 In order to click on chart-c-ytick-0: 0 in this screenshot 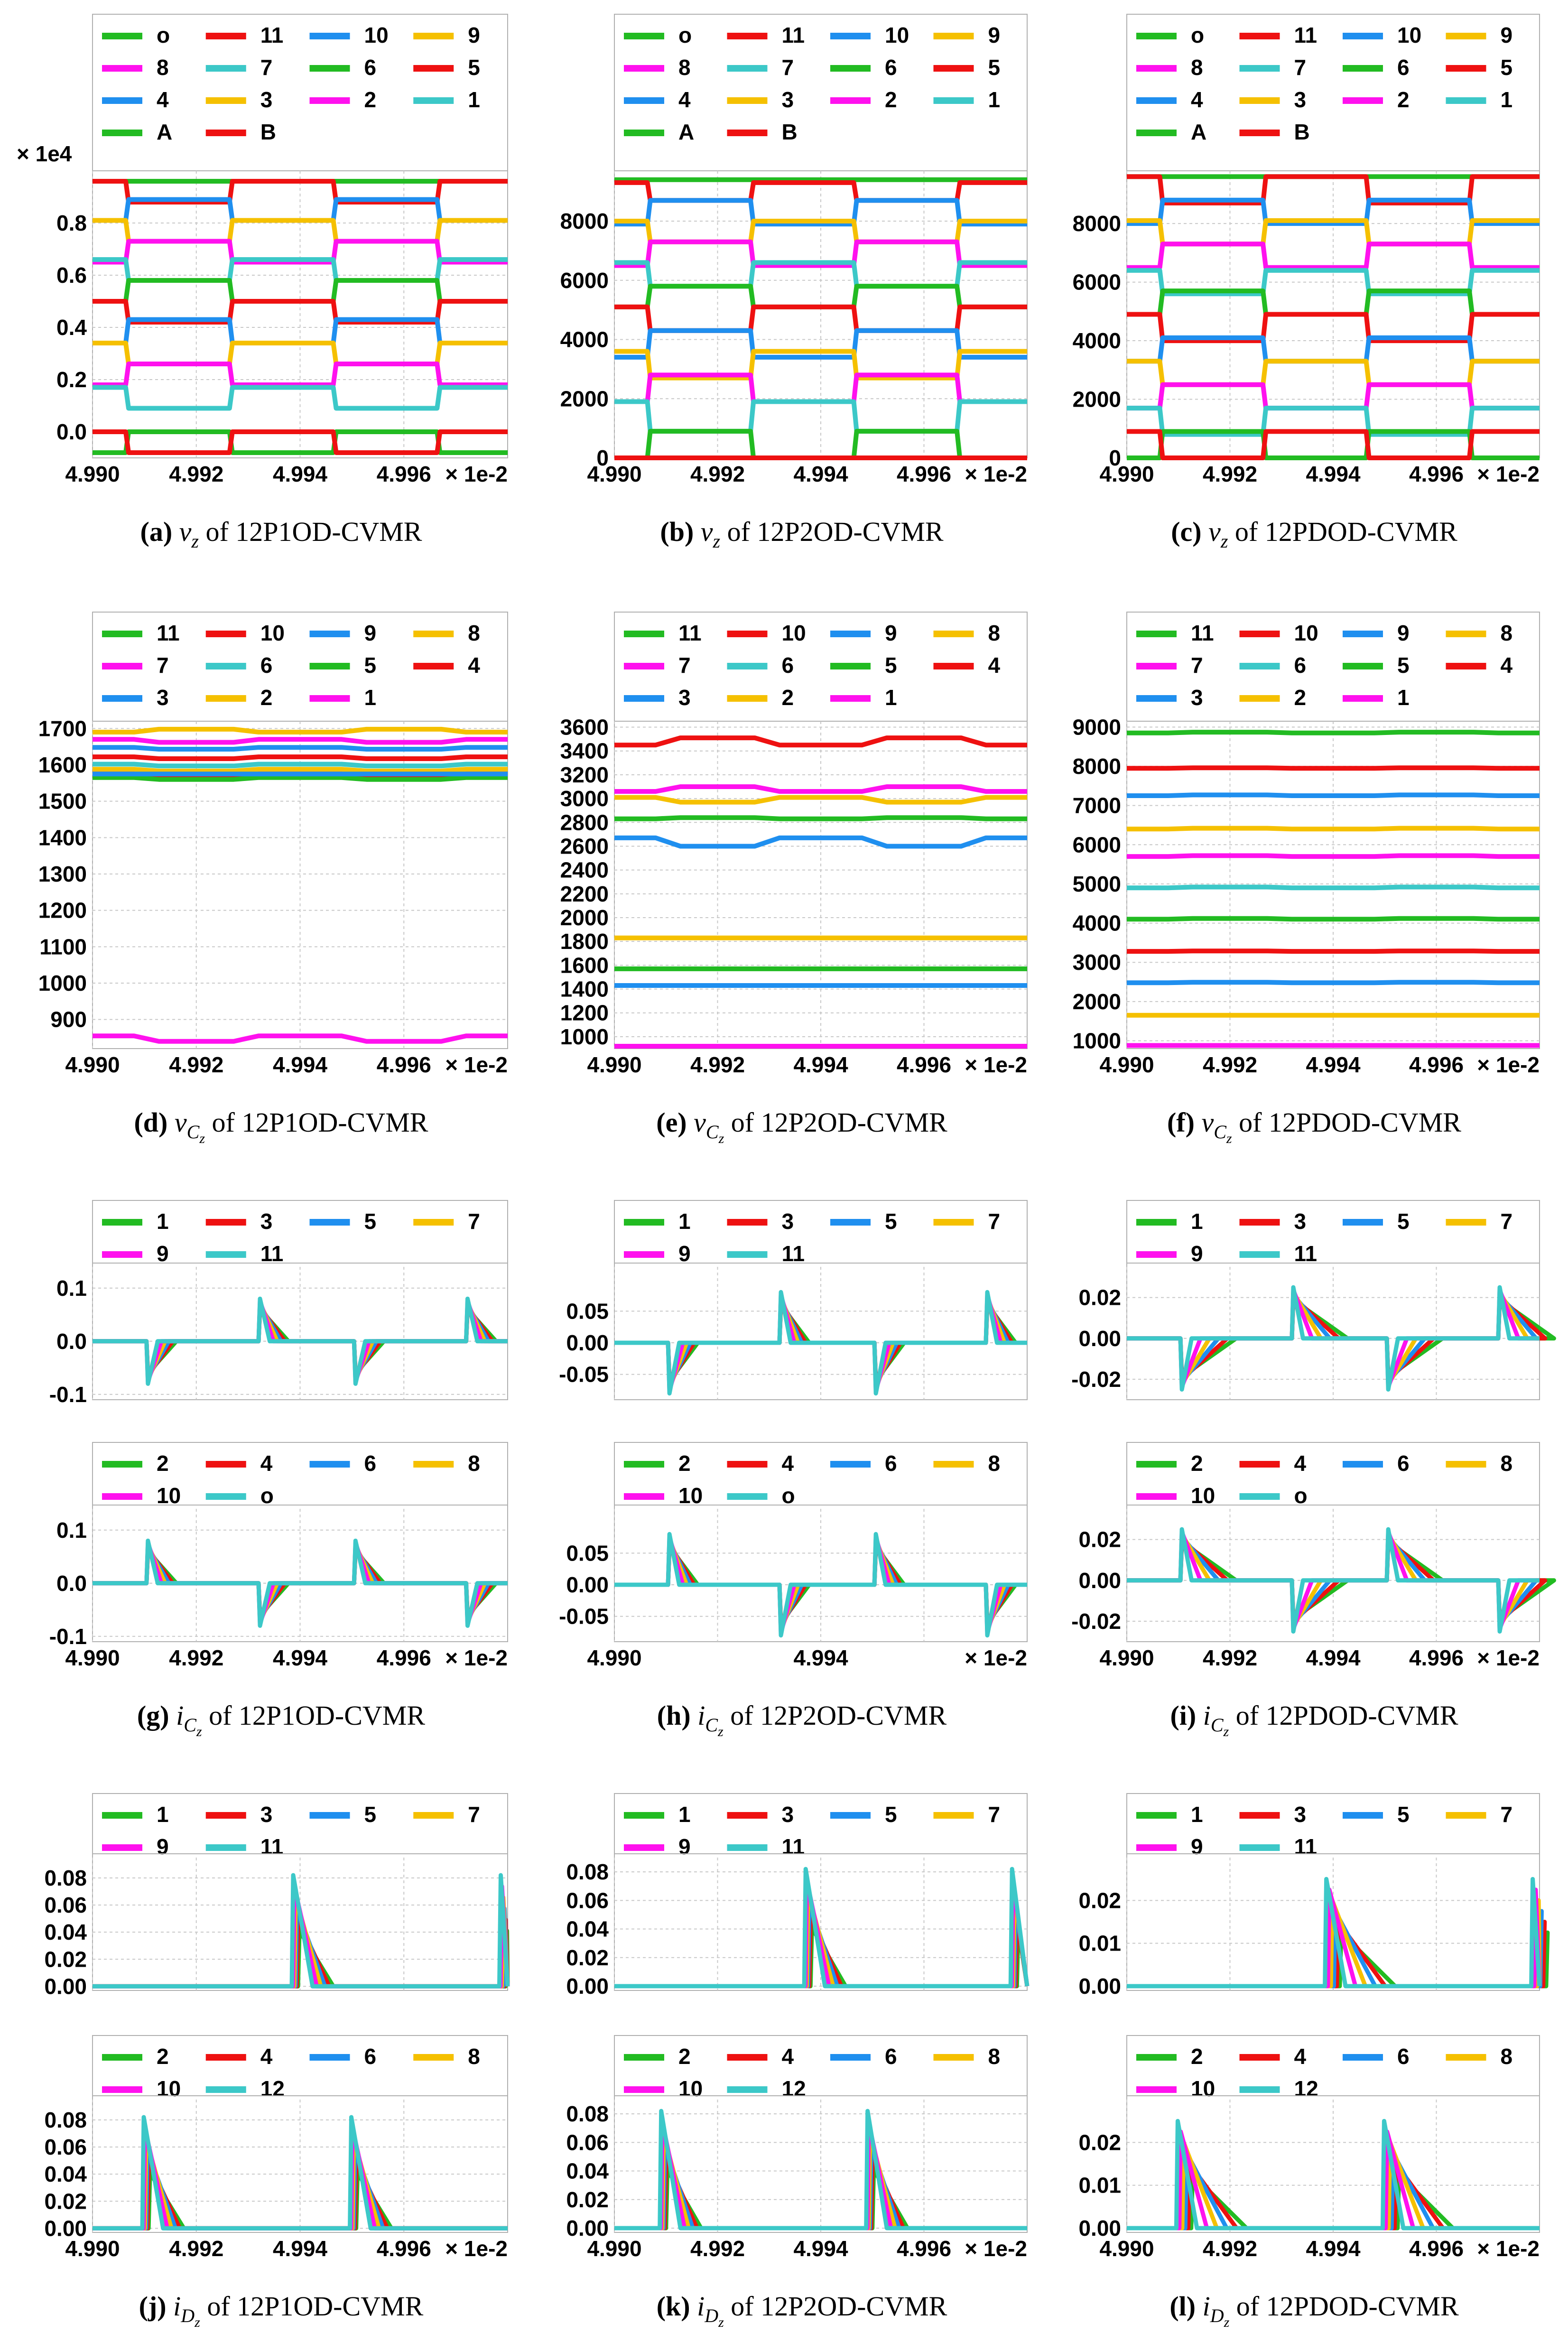, I will do `click(1115, 458)`.